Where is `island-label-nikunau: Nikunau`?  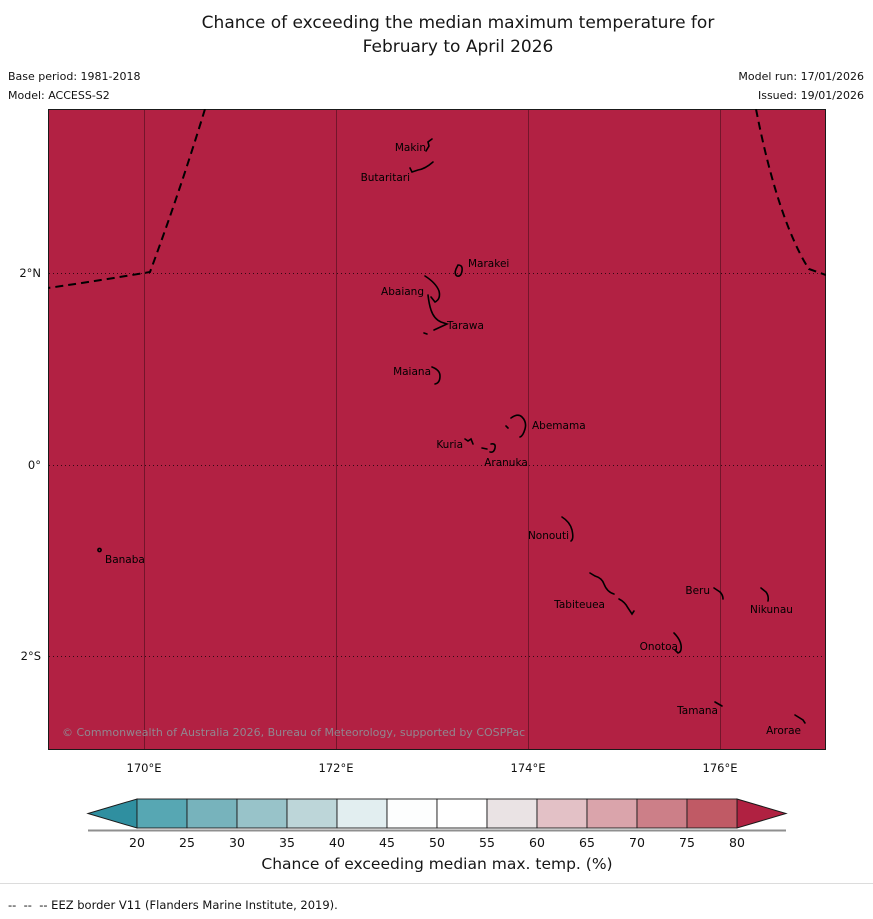 island-label-nikunau: Nikunau is located at coordinates (771, 610).